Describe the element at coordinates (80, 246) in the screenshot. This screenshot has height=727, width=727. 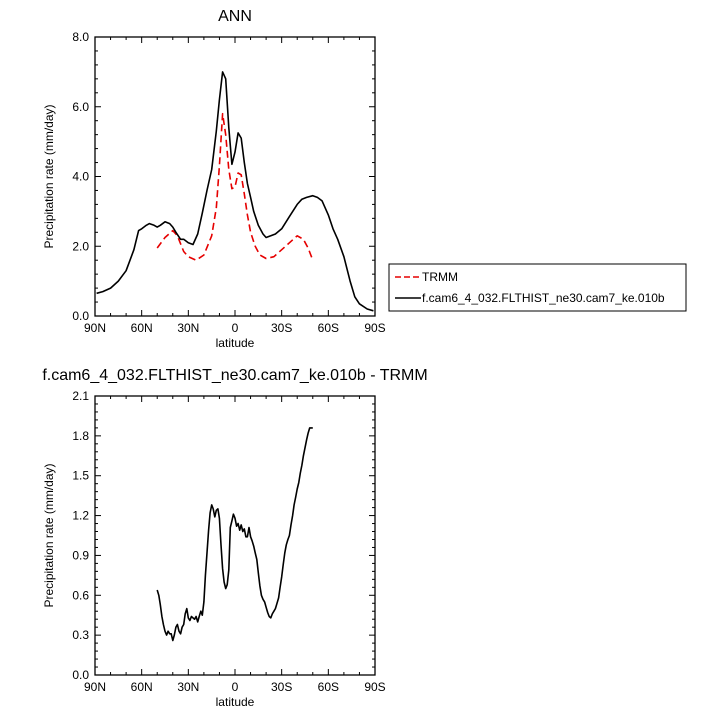
I see `y-tick-label: 2.0` at that location.